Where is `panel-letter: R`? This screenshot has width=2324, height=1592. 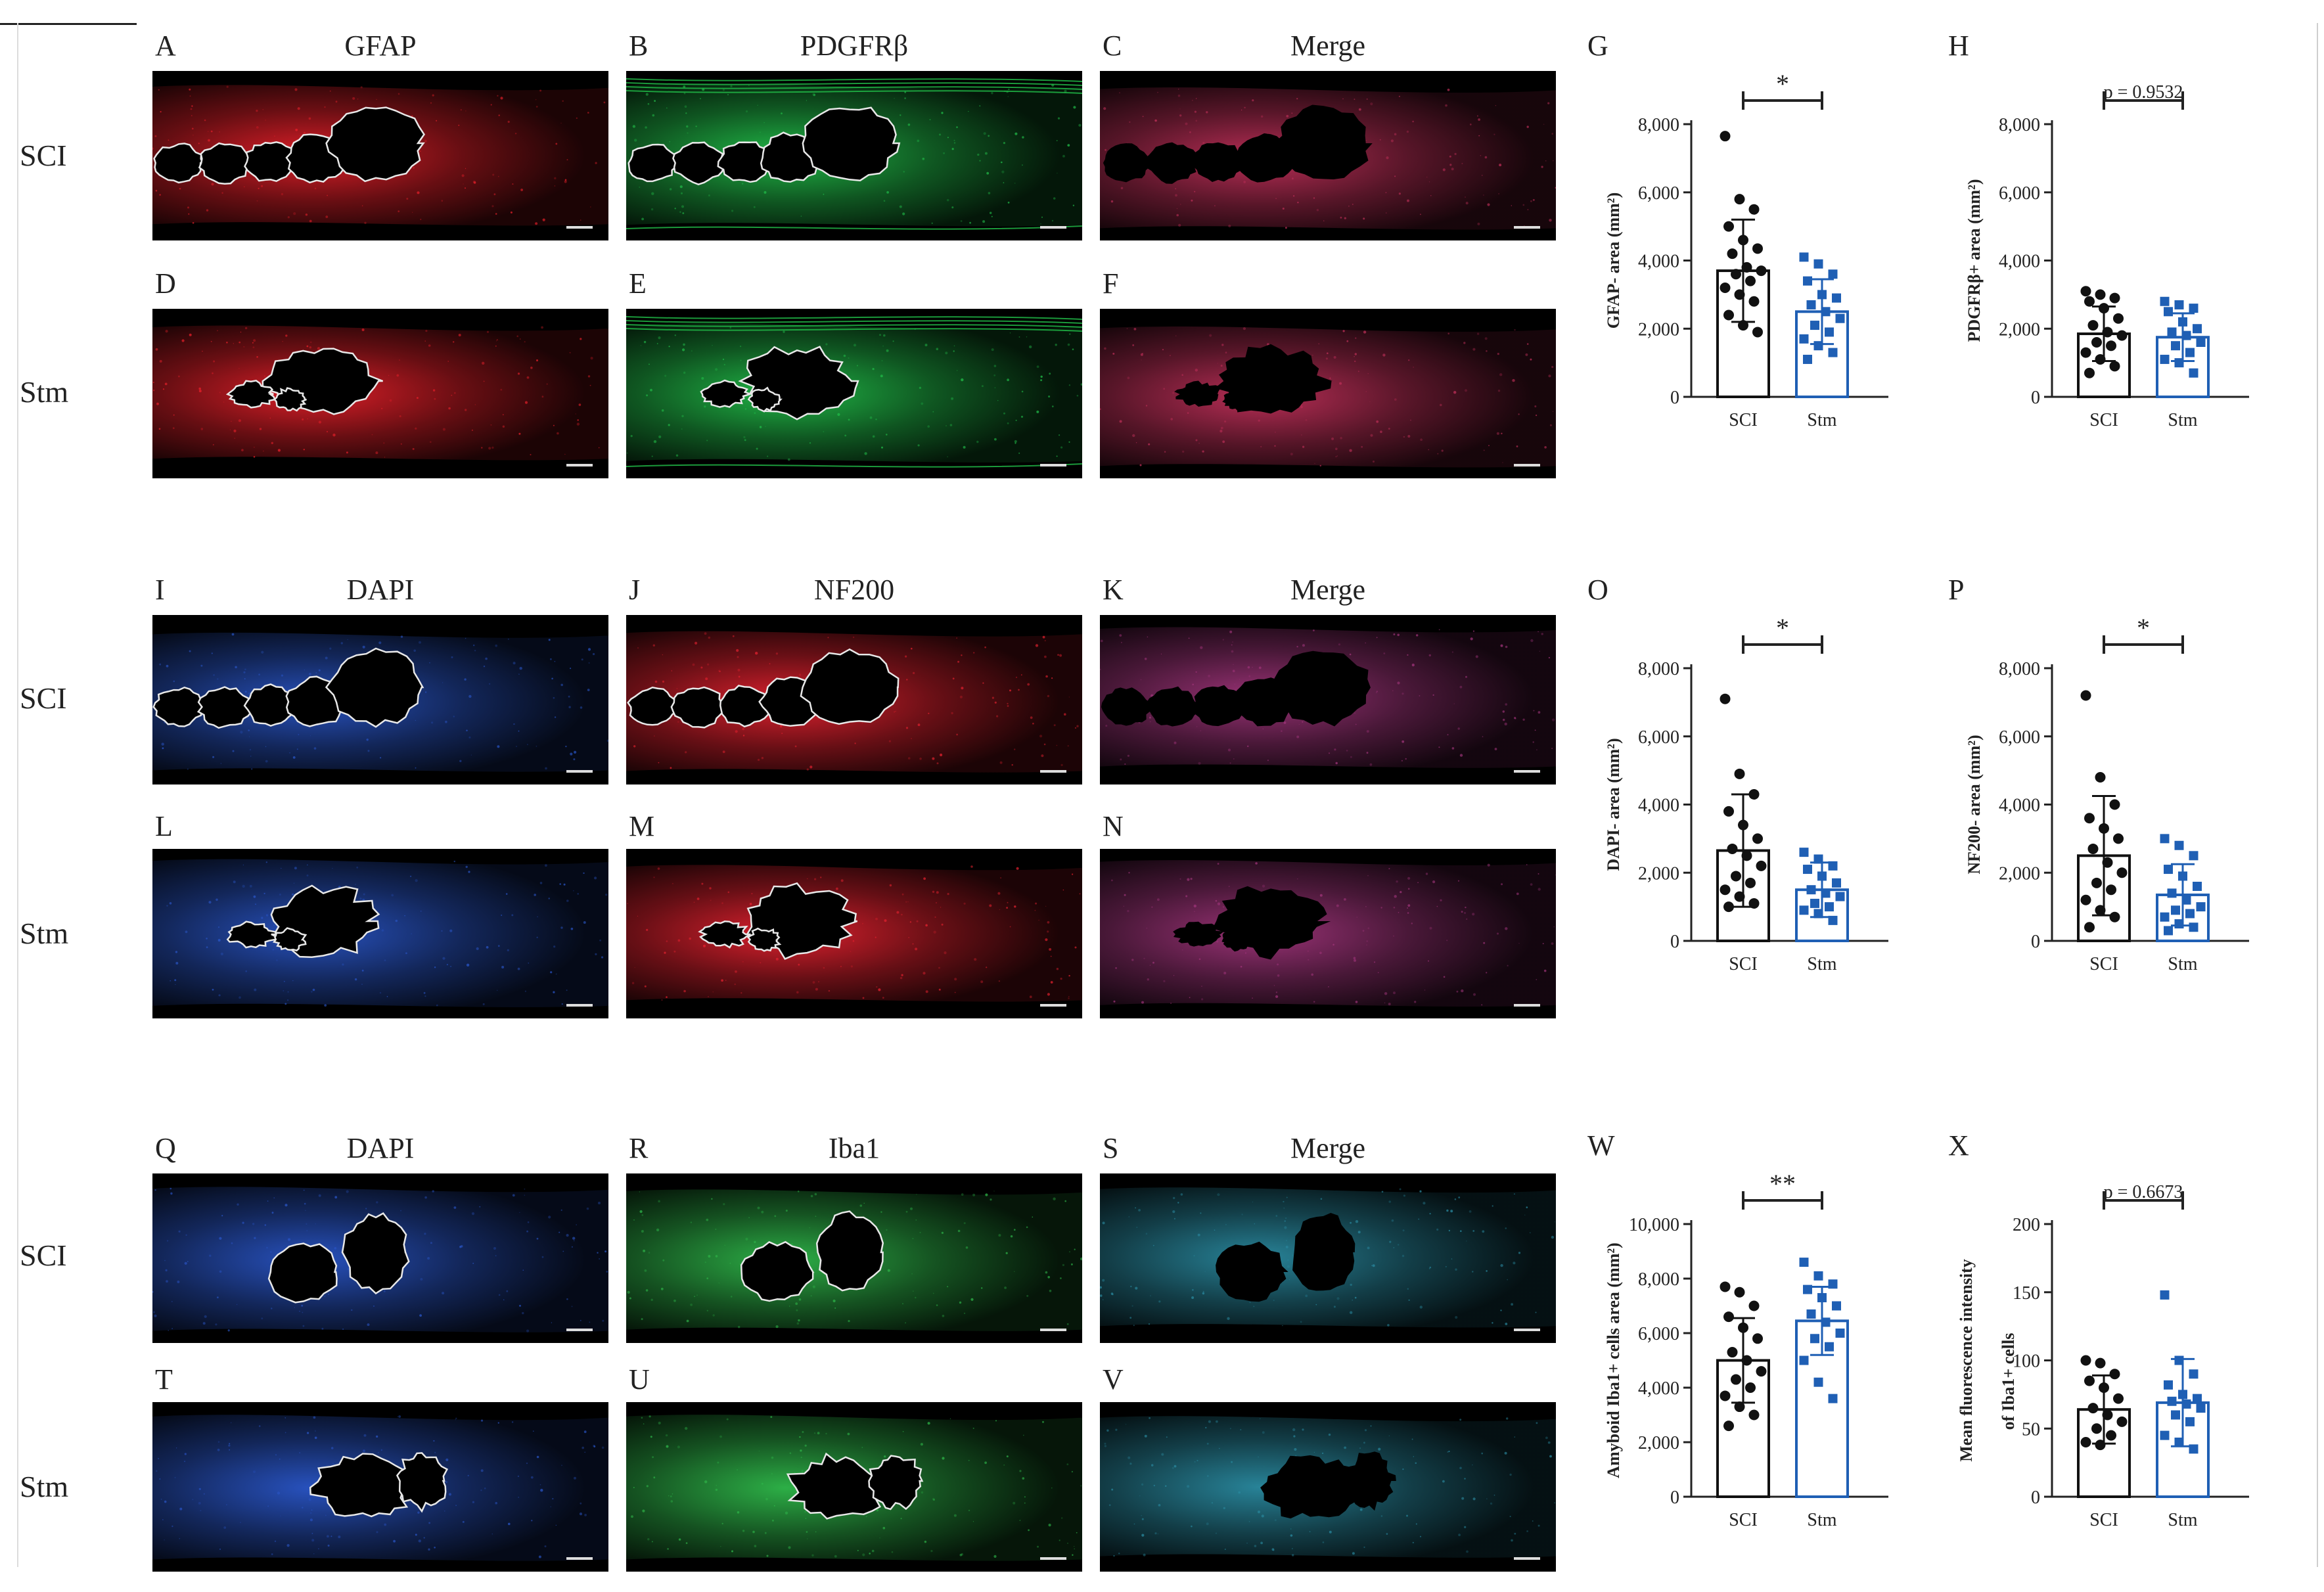
panel-letter: R is located at coordinates (639, 1148).